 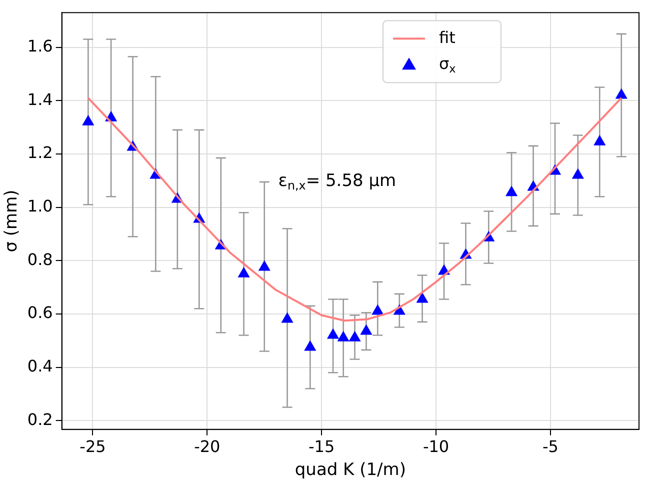 What do you see at coordinates (321, 446) in the screenshot?
I see `x-tick-label: -15` at bounding box center [321, 446].